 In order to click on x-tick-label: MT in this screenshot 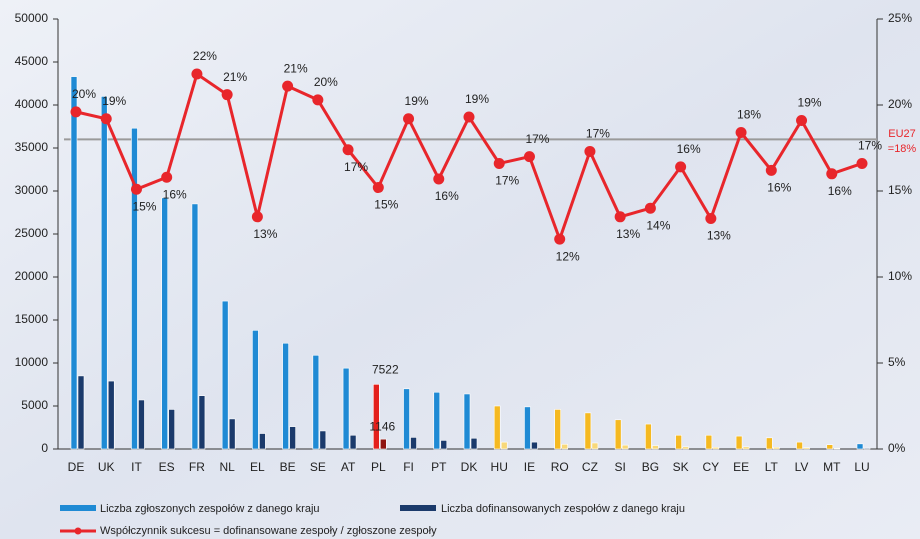, I will do `click(832, 467)`.